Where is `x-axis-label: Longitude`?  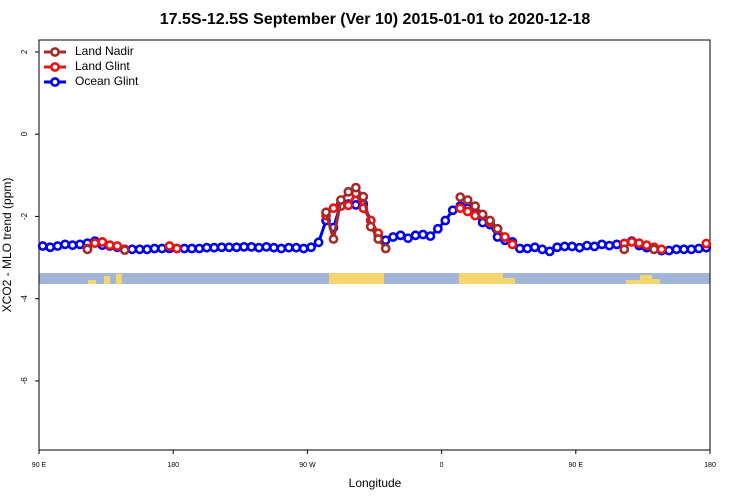
x-axis-label: Longitude is located at coordinates (375, 483).